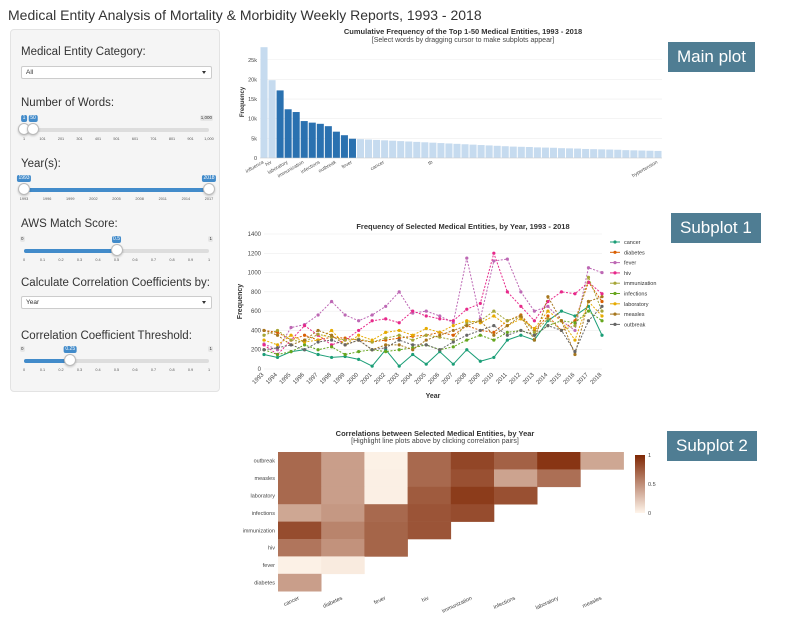 The height and width of the screenshot is (625, 793). Describe the element at coordinates (286, 379) in the screenshot. I see `x-tick-label: 1995` at that location.